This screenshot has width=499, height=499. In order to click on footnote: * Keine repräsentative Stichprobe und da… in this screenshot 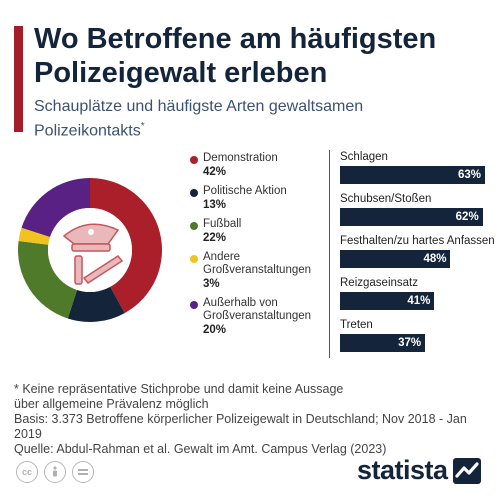, I will do `click(251, 419)`.